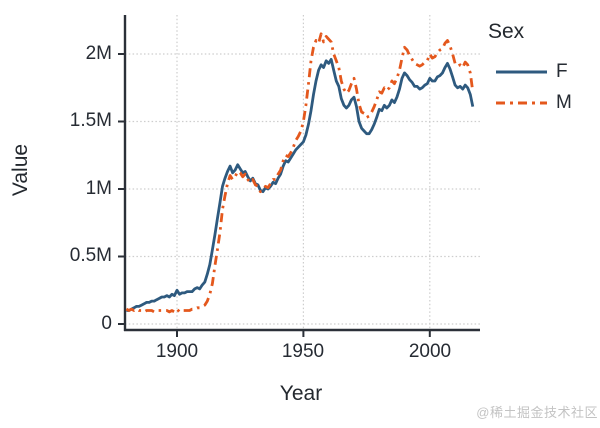  What do you see at coordinates (562, 71) in the screenshot?
I see `legend-label-f: F` at bounding box center [562, 71].